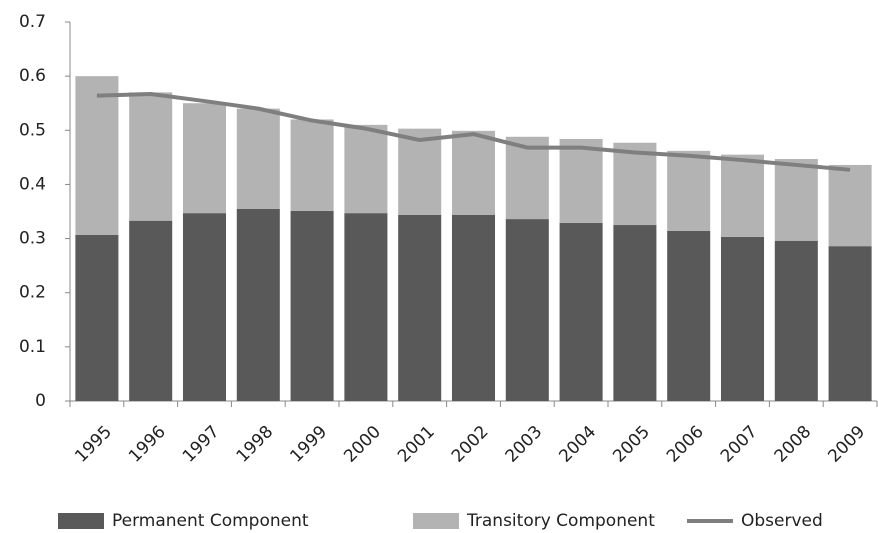  What do you see at coordinates (416, 444) in the screenshot?
I see `x-tick-label: 2001` at bounding box center [416, 444].